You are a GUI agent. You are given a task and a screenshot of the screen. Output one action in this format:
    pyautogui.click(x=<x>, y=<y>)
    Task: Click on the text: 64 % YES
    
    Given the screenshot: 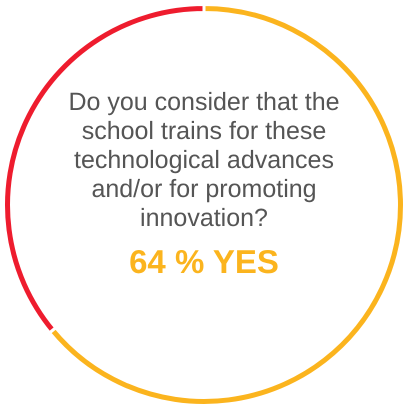 What is the action you would take?
    pyautogui.click(x=204, y=262)
    